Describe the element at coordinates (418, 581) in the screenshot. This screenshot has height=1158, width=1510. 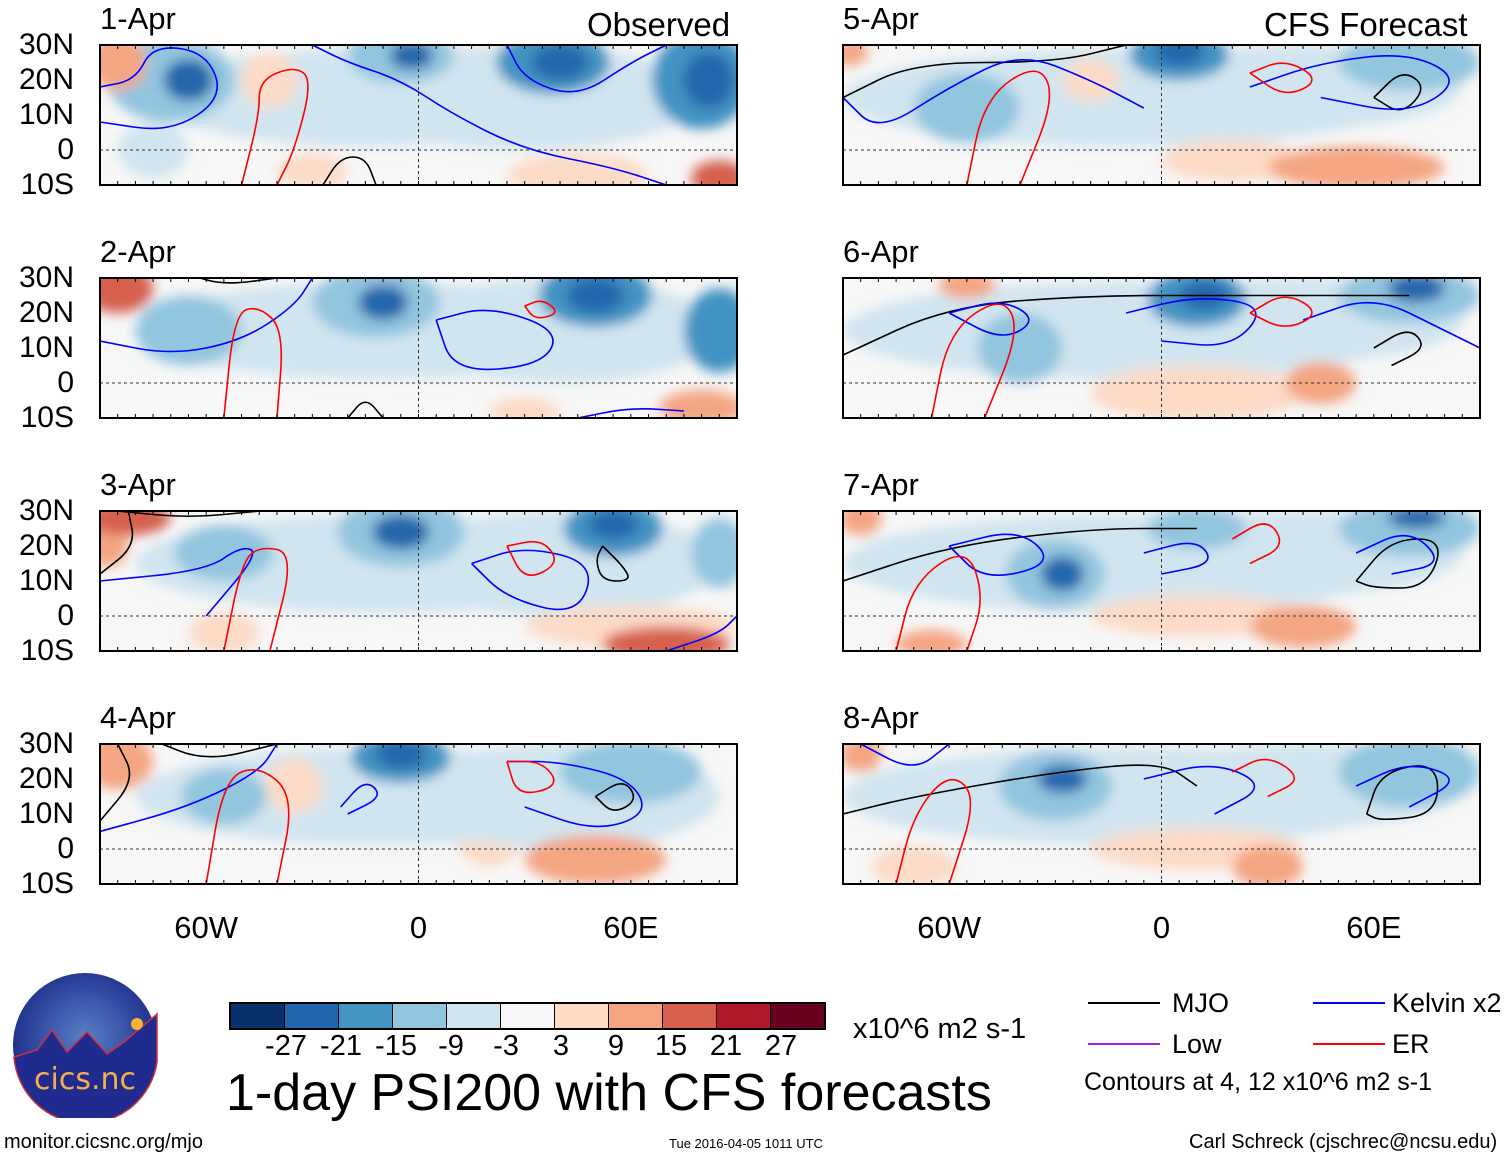
I see `map-panel-3-Apr` at that location.